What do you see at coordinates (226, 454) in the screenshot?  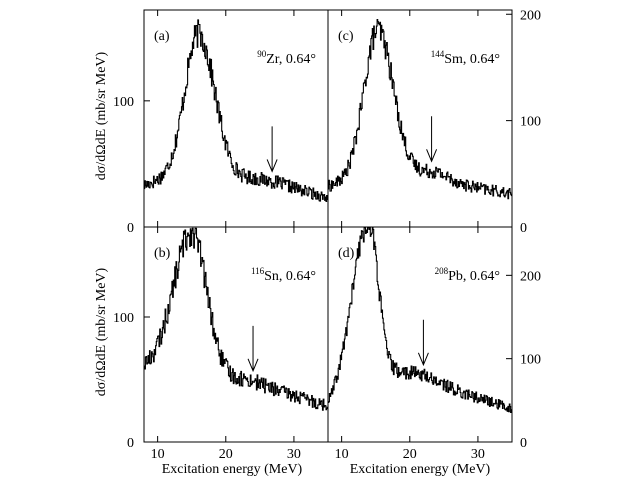 I see `x-tick-label-b-20: 20` at bounding box center [226, 454].